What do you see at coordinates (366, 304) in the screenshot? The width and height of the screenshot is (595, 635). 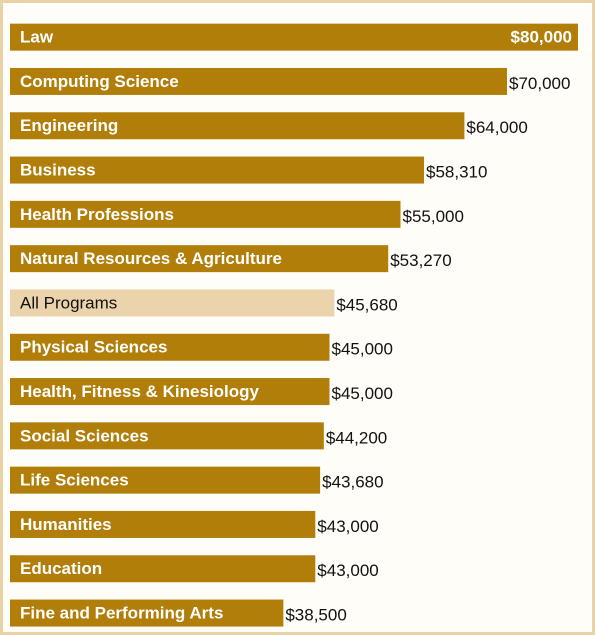 I see `value-label: $45,680` at bounding box center [366, 304].